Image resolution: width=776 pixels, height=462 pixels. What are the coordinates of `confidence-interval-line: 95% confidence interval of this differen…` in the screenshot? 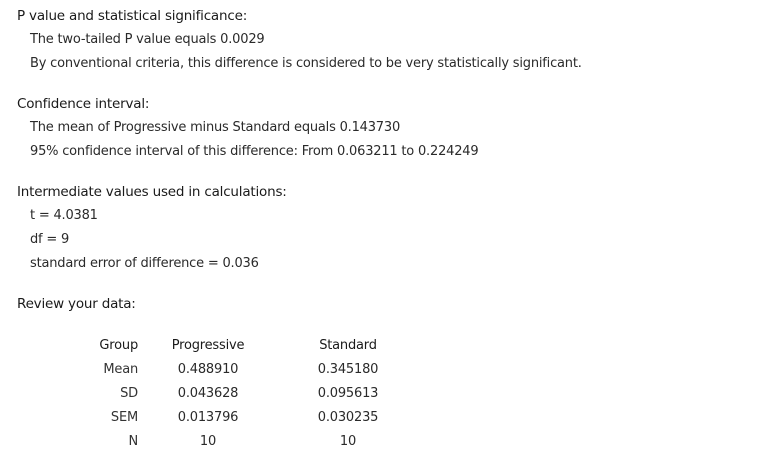 It's located at (254, 151).